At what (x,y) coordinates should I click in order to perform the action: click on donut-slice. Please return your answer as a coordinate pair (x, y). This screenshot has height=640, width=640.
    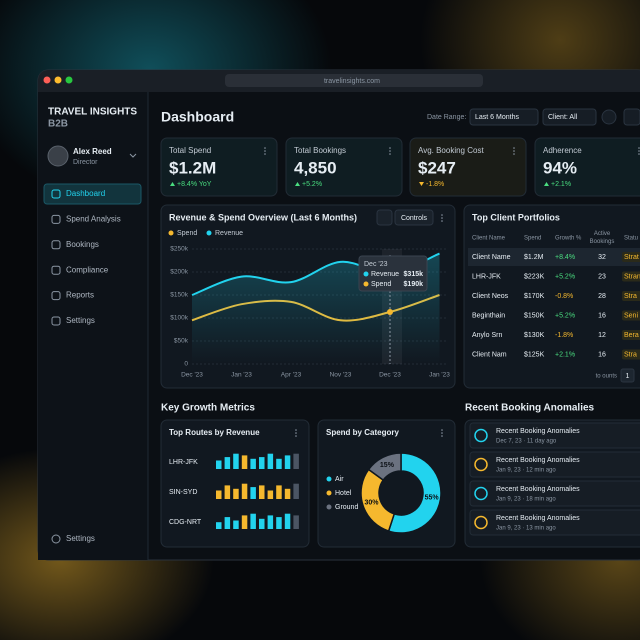
    Looking at the image, I should click on (414, 493).